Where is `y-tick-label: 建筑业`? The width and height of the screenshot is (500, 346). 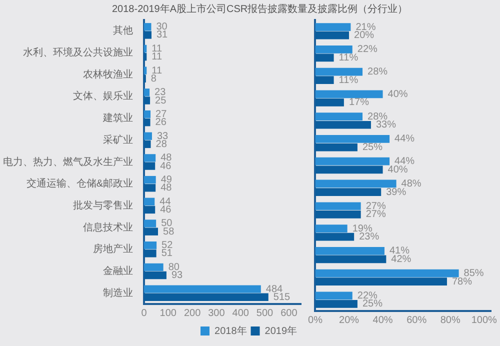 y-tick-label: 建筑业 is located at coordinates (117, 118).